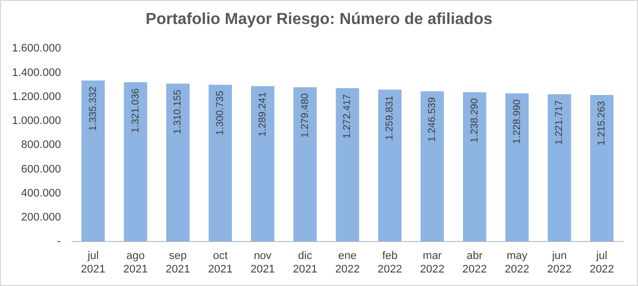  Describe the element at coordinates (390, 117) in the screenshot. I see `data-label: 1.259.831` at that location.